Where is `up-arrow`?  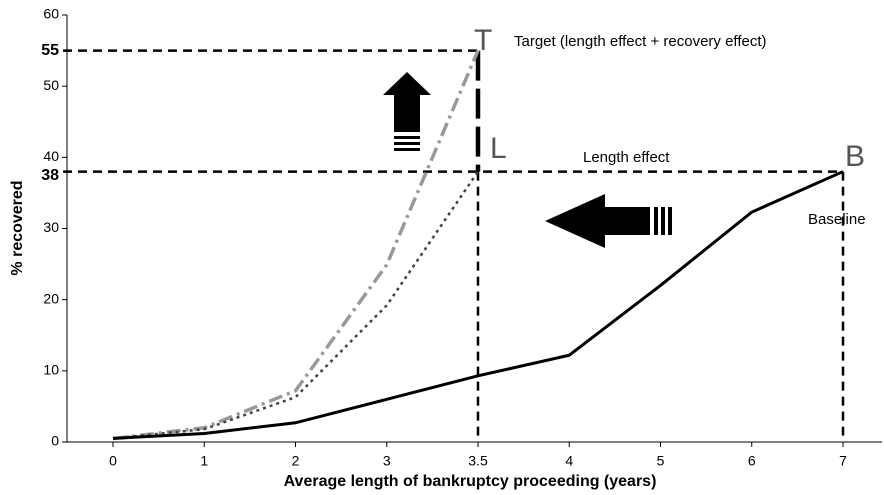
up-arrow is located at coordinates (407, 111).